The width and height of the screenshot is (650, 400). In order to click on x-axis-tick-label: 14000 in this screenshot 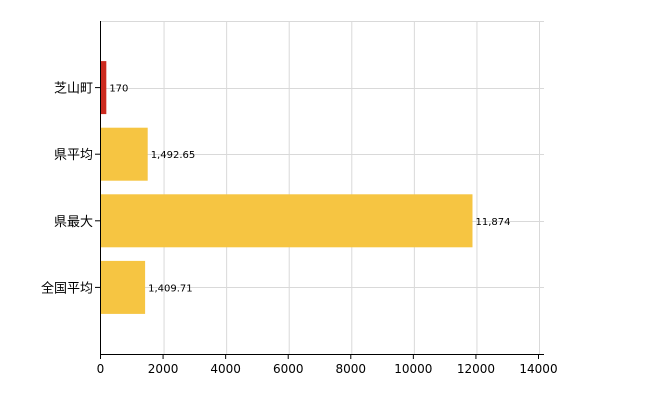, I will do `click(538, 369)`.